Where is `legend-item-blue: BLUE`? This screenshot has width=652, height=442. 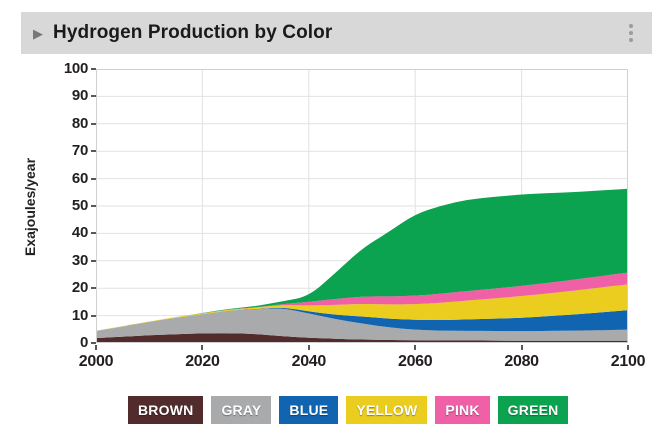
legend-item-blue: BLUE is located at coordinates (309, 410).